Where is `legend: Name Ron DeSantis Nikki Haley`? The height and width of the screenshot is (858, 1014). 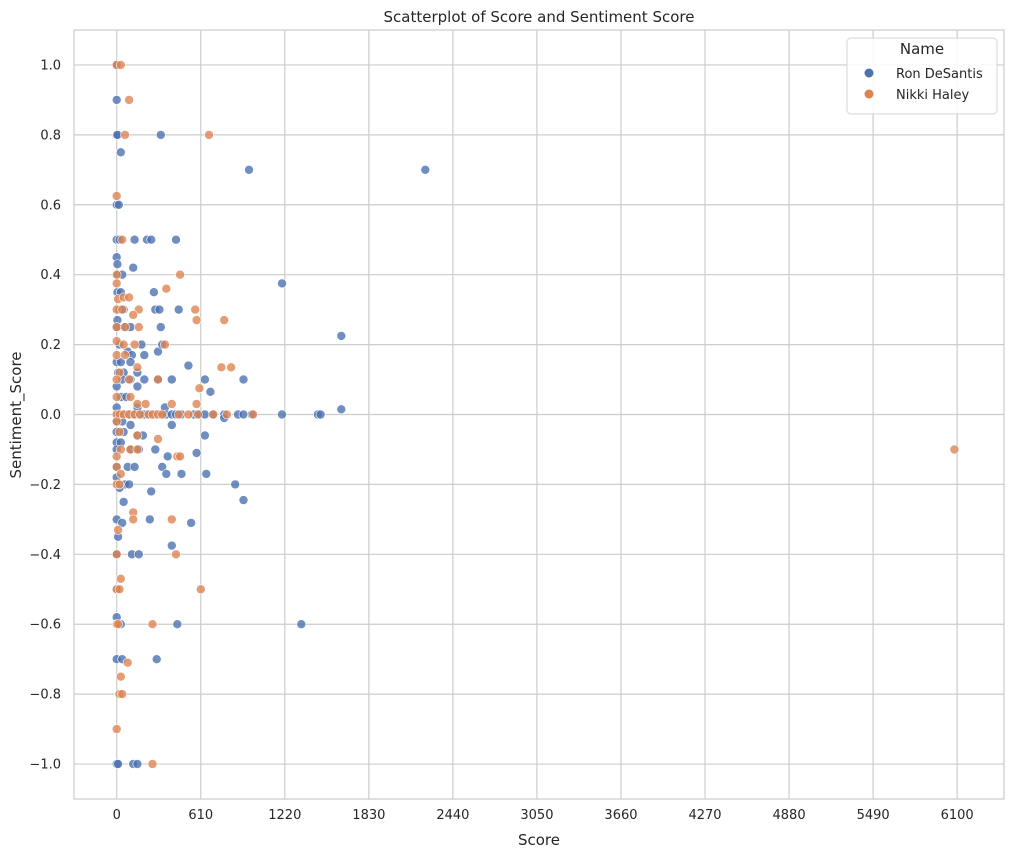
legend: Name Ron DeSantis Nikki Haley is located at coordinates (922, 76).